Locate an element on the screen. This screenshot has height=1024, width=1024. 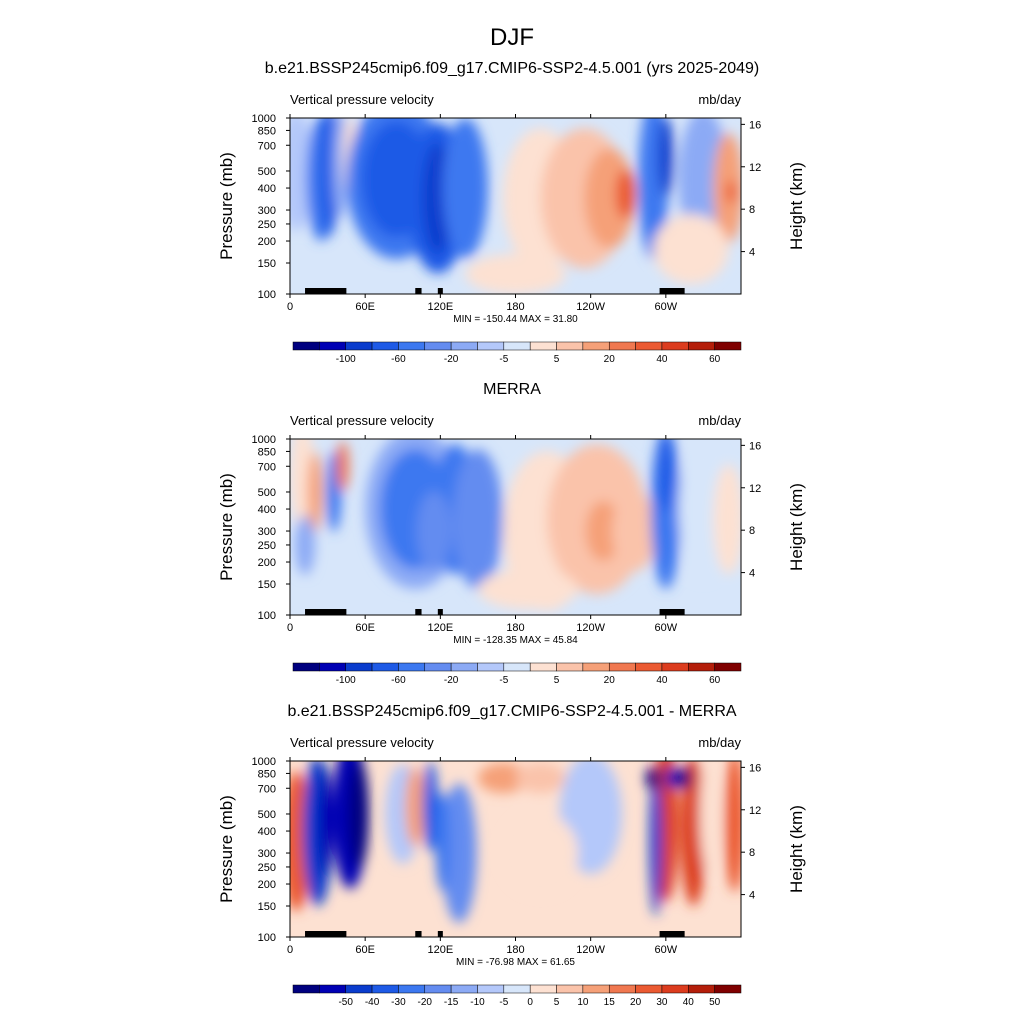
colorbar-label: -10 is located at coordinates (477, 1002).